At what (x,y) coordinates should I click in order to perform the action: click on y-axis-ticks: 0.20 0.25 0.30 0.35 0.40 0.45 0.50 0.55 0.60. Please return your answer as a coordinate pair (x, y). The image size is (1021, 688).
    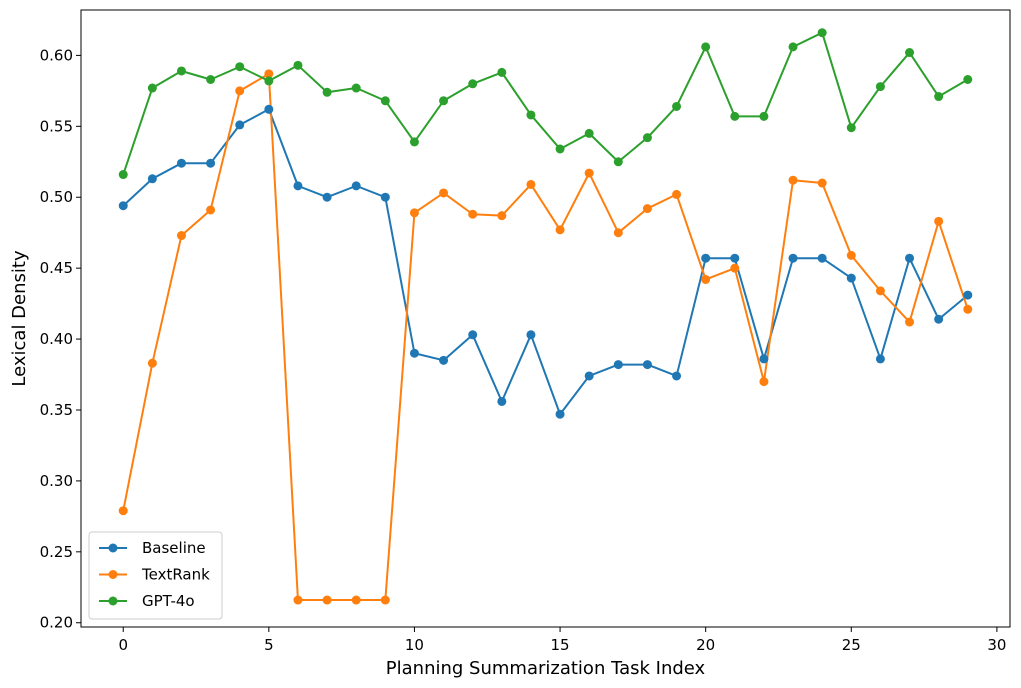
    Looking at the image, I should click on (60, 339).